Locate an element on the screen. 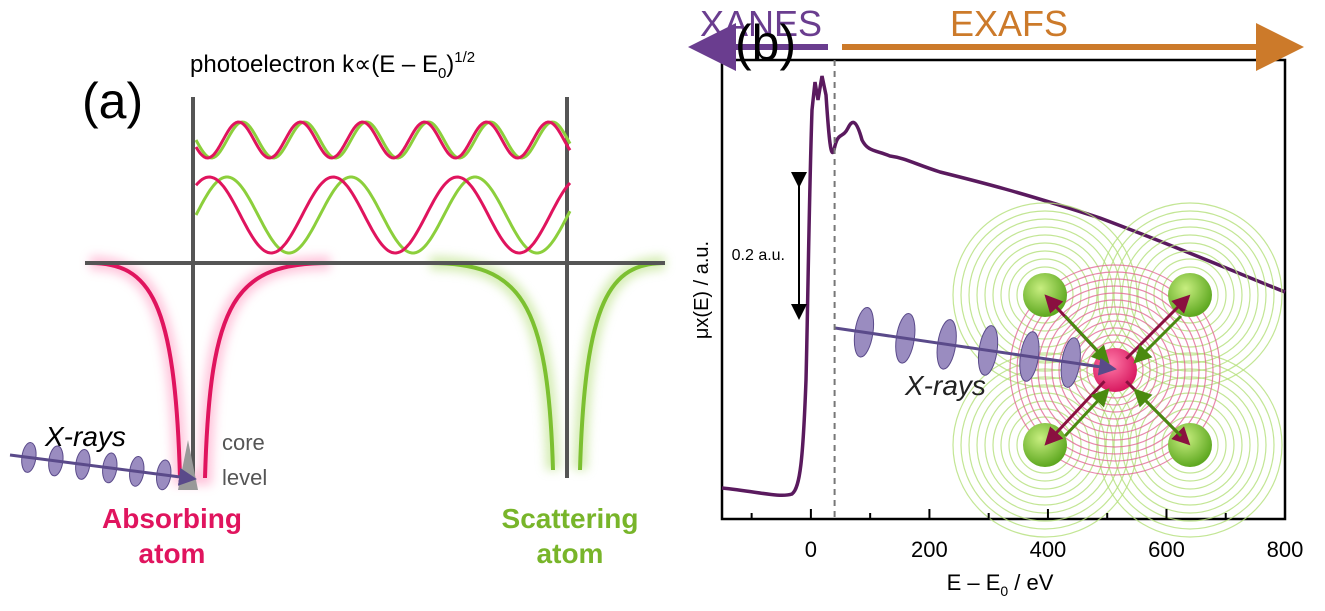 This screenshot has width=1325, height=611. scattering-label: Scattering is located at coordinates (570, 518).